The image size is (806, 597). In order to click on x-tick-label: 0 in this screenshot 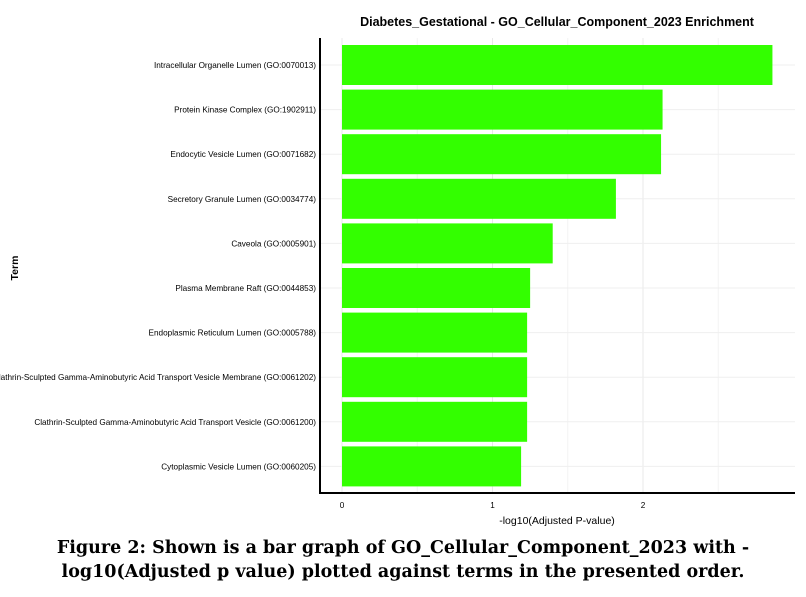, I will do `click(342, 505)`.